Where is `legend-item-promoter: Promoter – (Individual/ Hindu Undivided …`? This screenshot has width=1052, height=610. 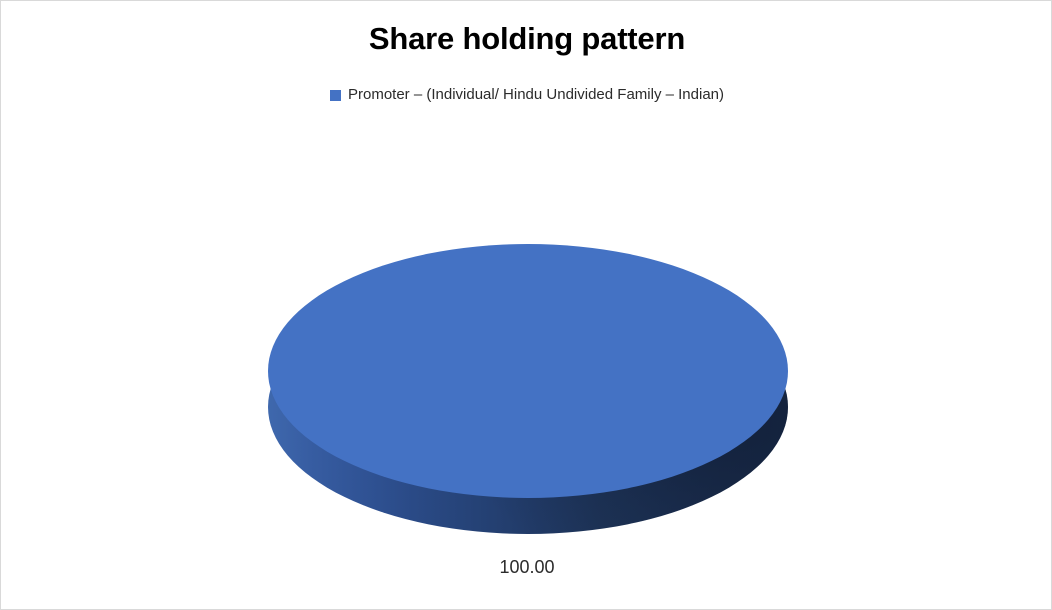 legend-item-promoter: Promoter – (Individual/ Hindu Undivided … is located at coordinates (526, 95).